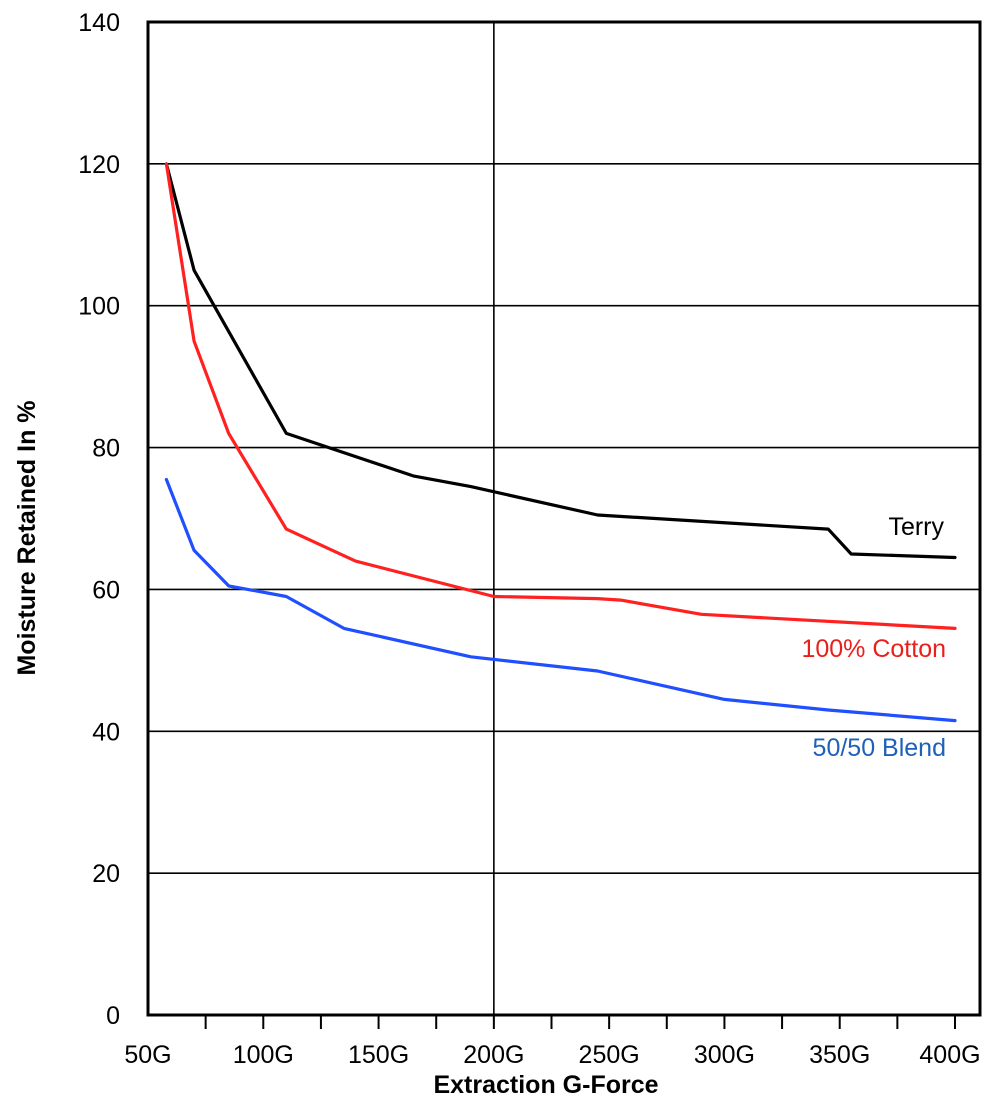  What do you see at coordinates (378, 1055) in the screenshot?
I see `x-tick-label-150G: 150G` at bounding box center [378, 1055].